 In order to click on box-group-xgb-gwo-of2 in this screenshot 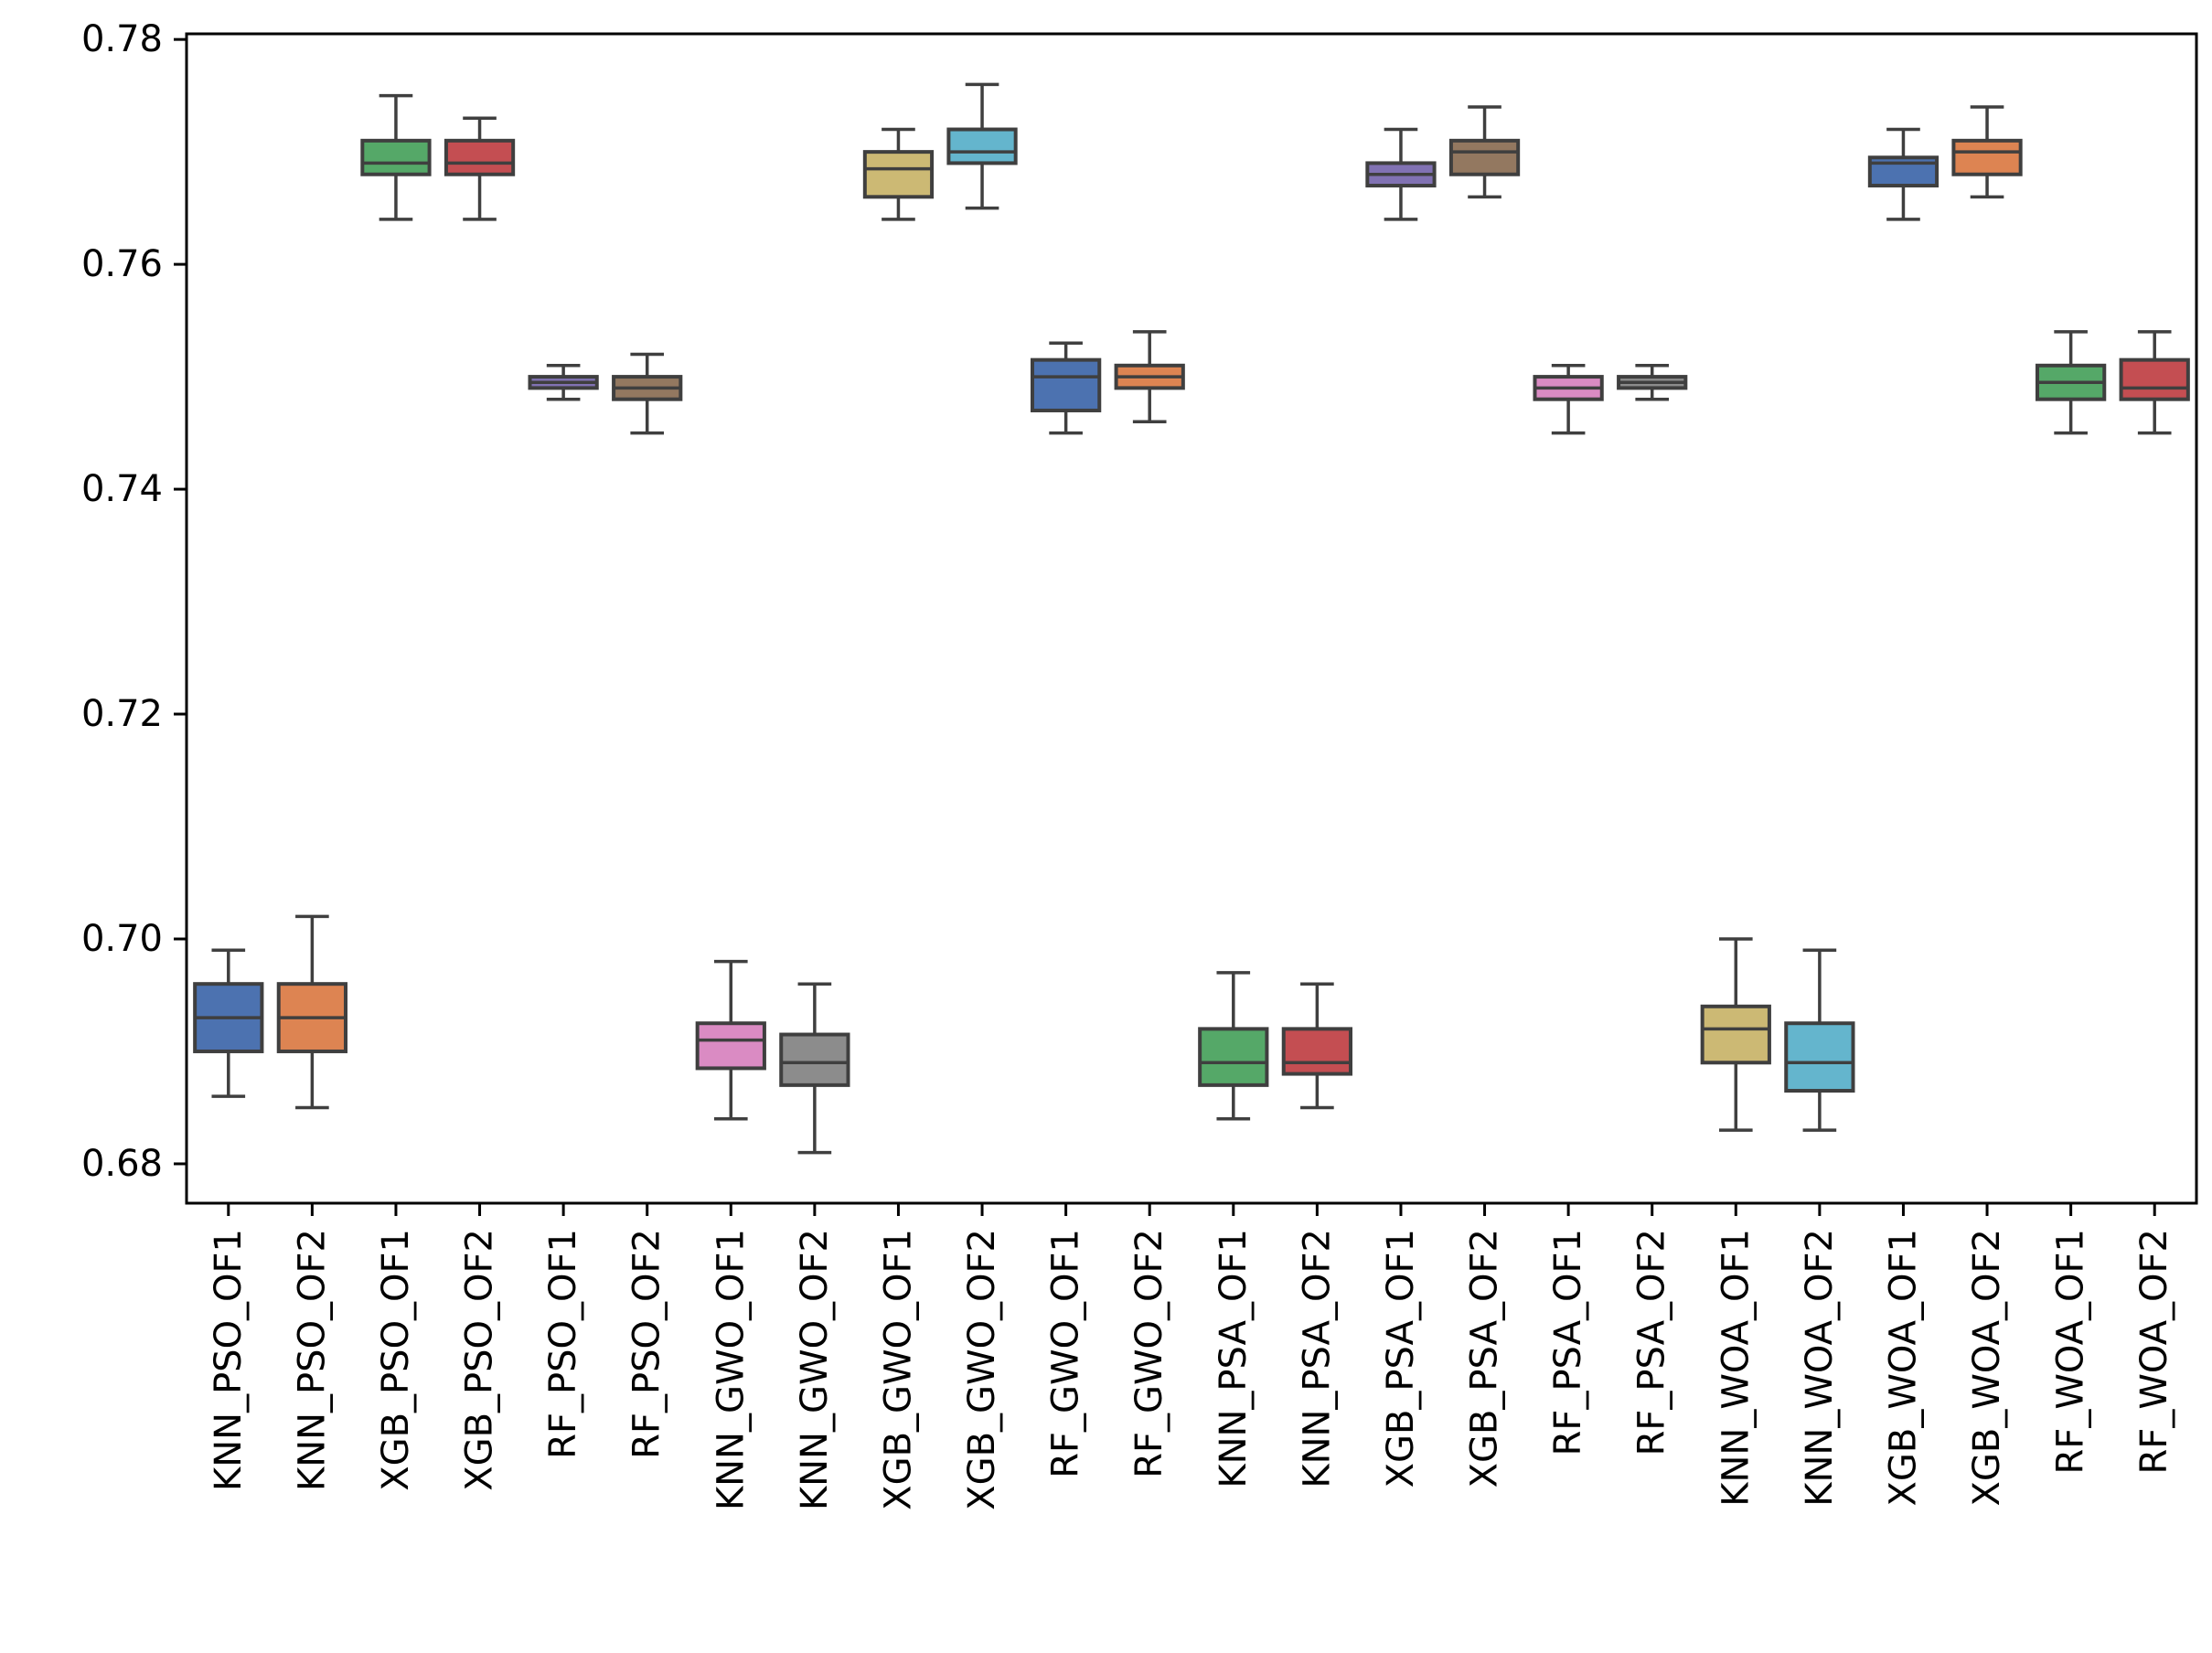, I will do `click(982, 146)`.